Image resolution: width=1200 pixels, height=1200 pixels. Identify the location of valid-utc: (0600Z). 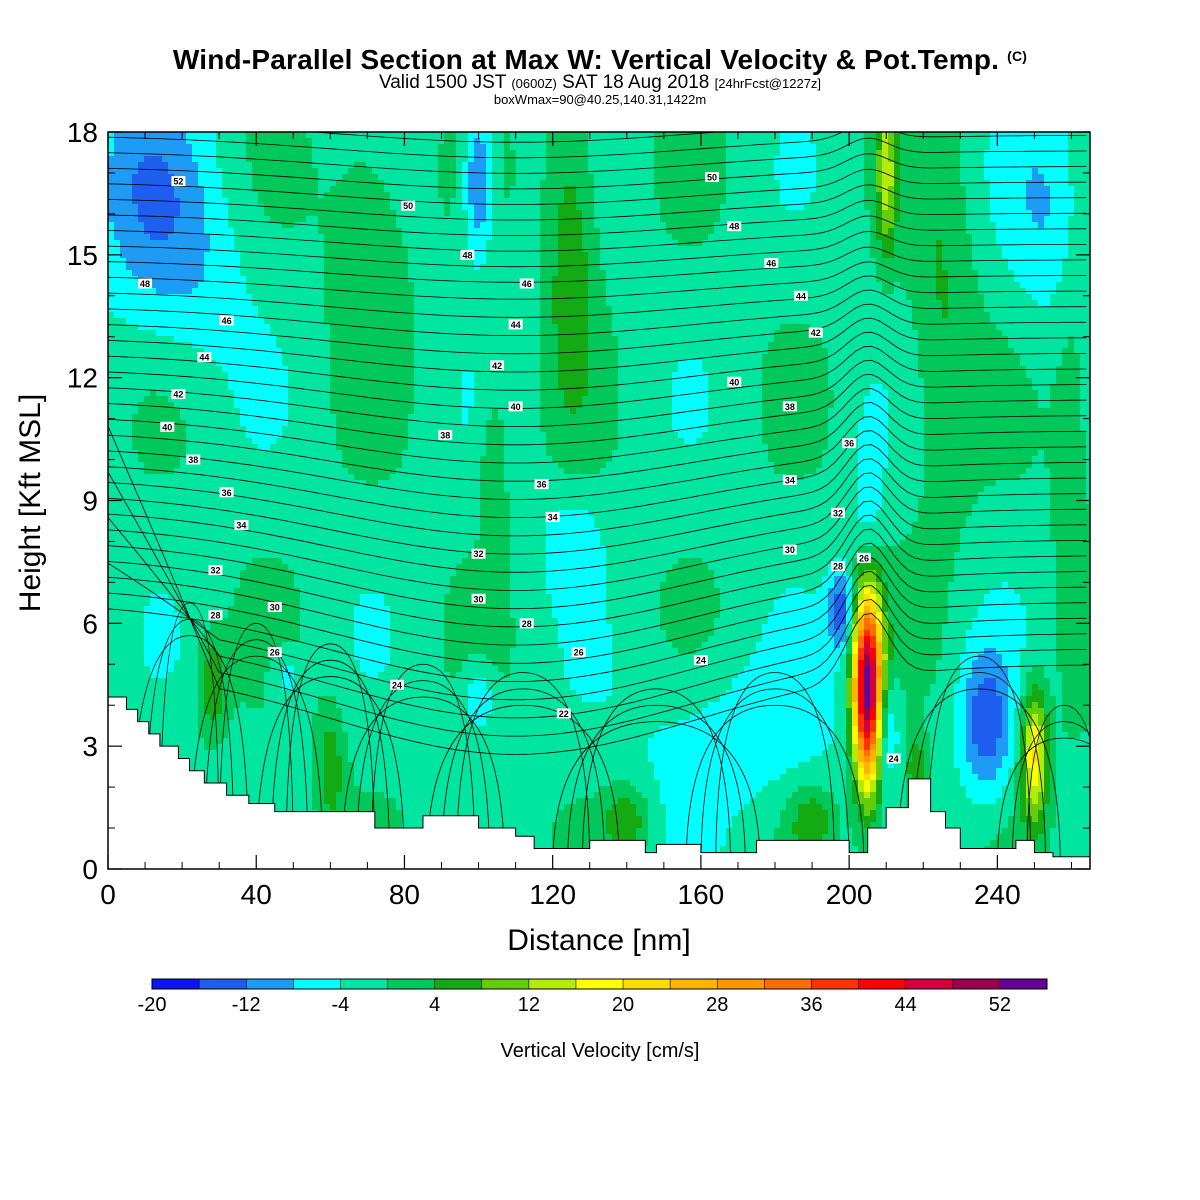
(534, 83).